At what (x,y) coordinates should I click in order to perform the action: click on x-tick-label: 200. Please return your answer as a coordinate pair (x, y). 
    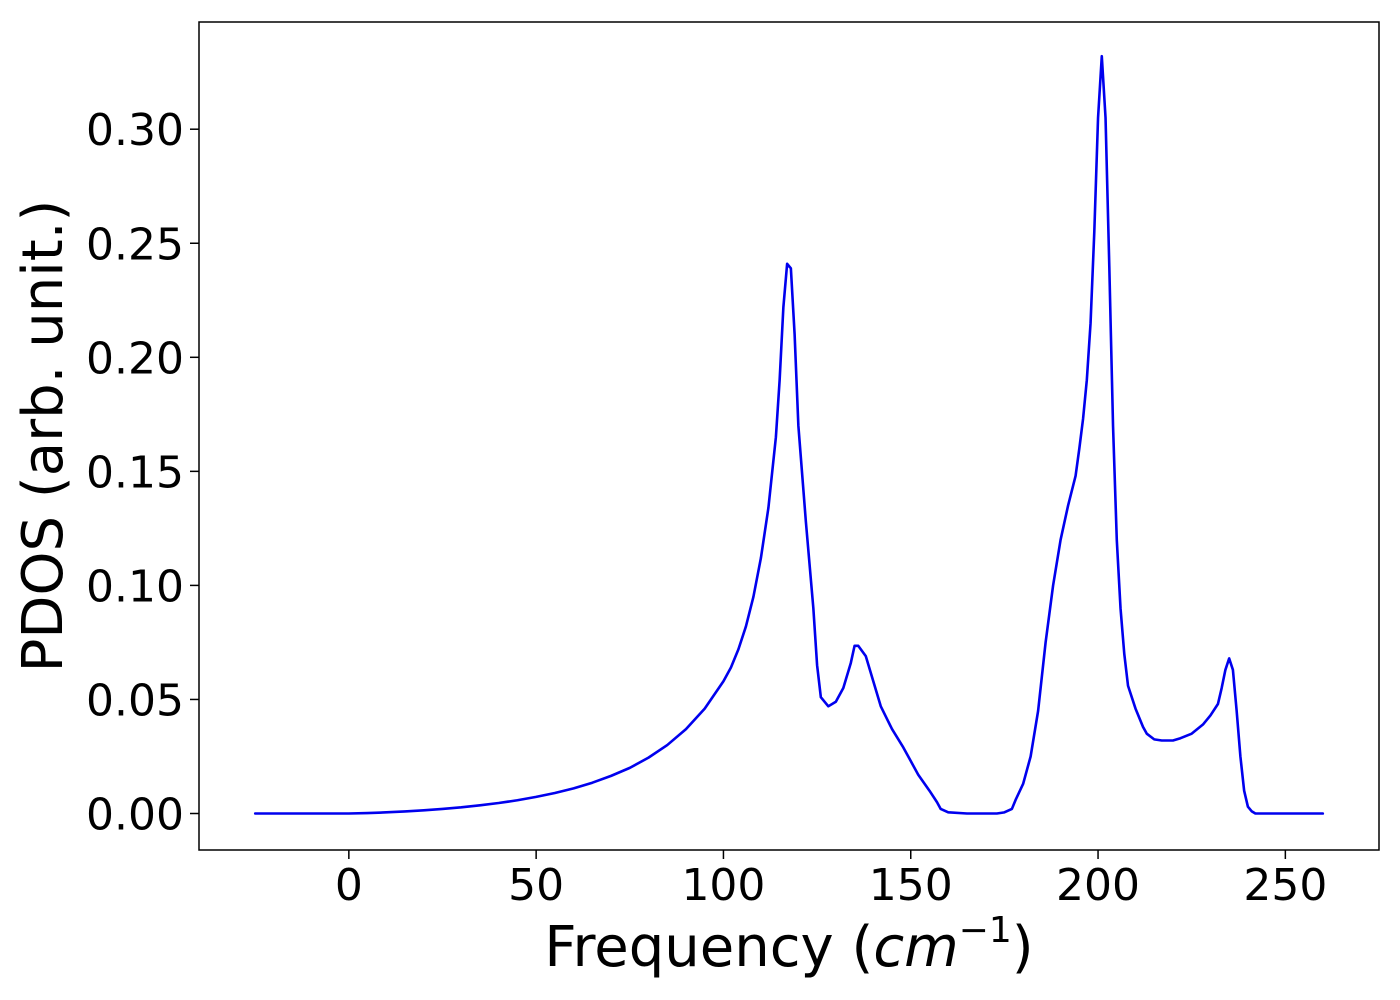
    Looking at the image, I should click on (1098, 885).